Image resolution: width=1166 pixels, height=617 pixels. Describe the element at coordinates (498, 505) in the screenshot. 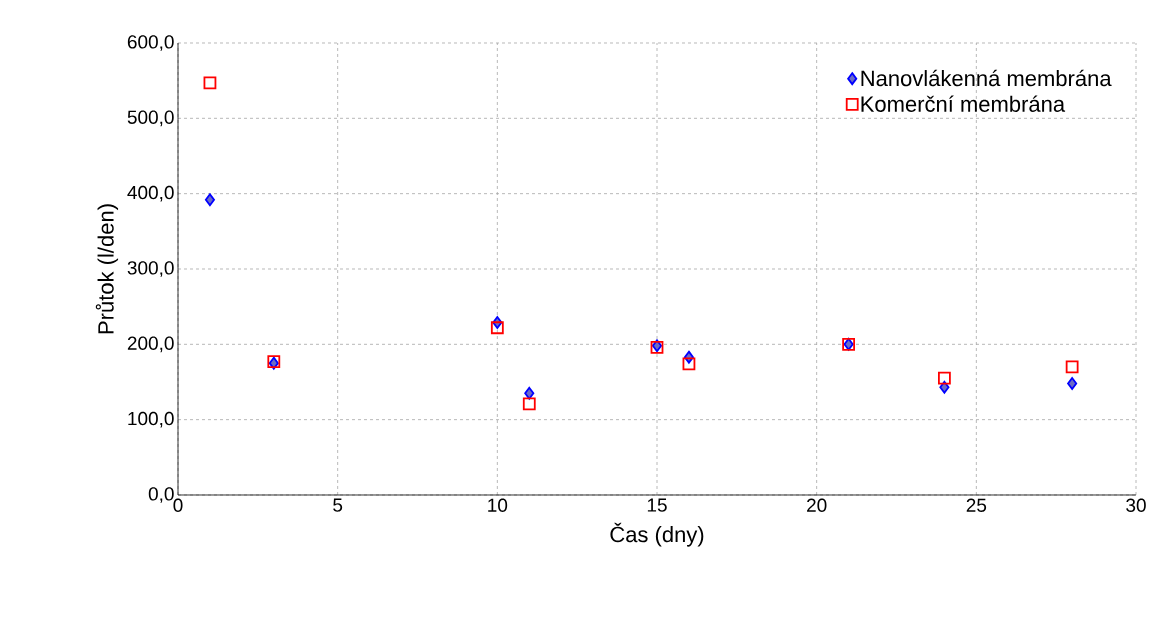

I see `x-tick-label: 10` at that location.